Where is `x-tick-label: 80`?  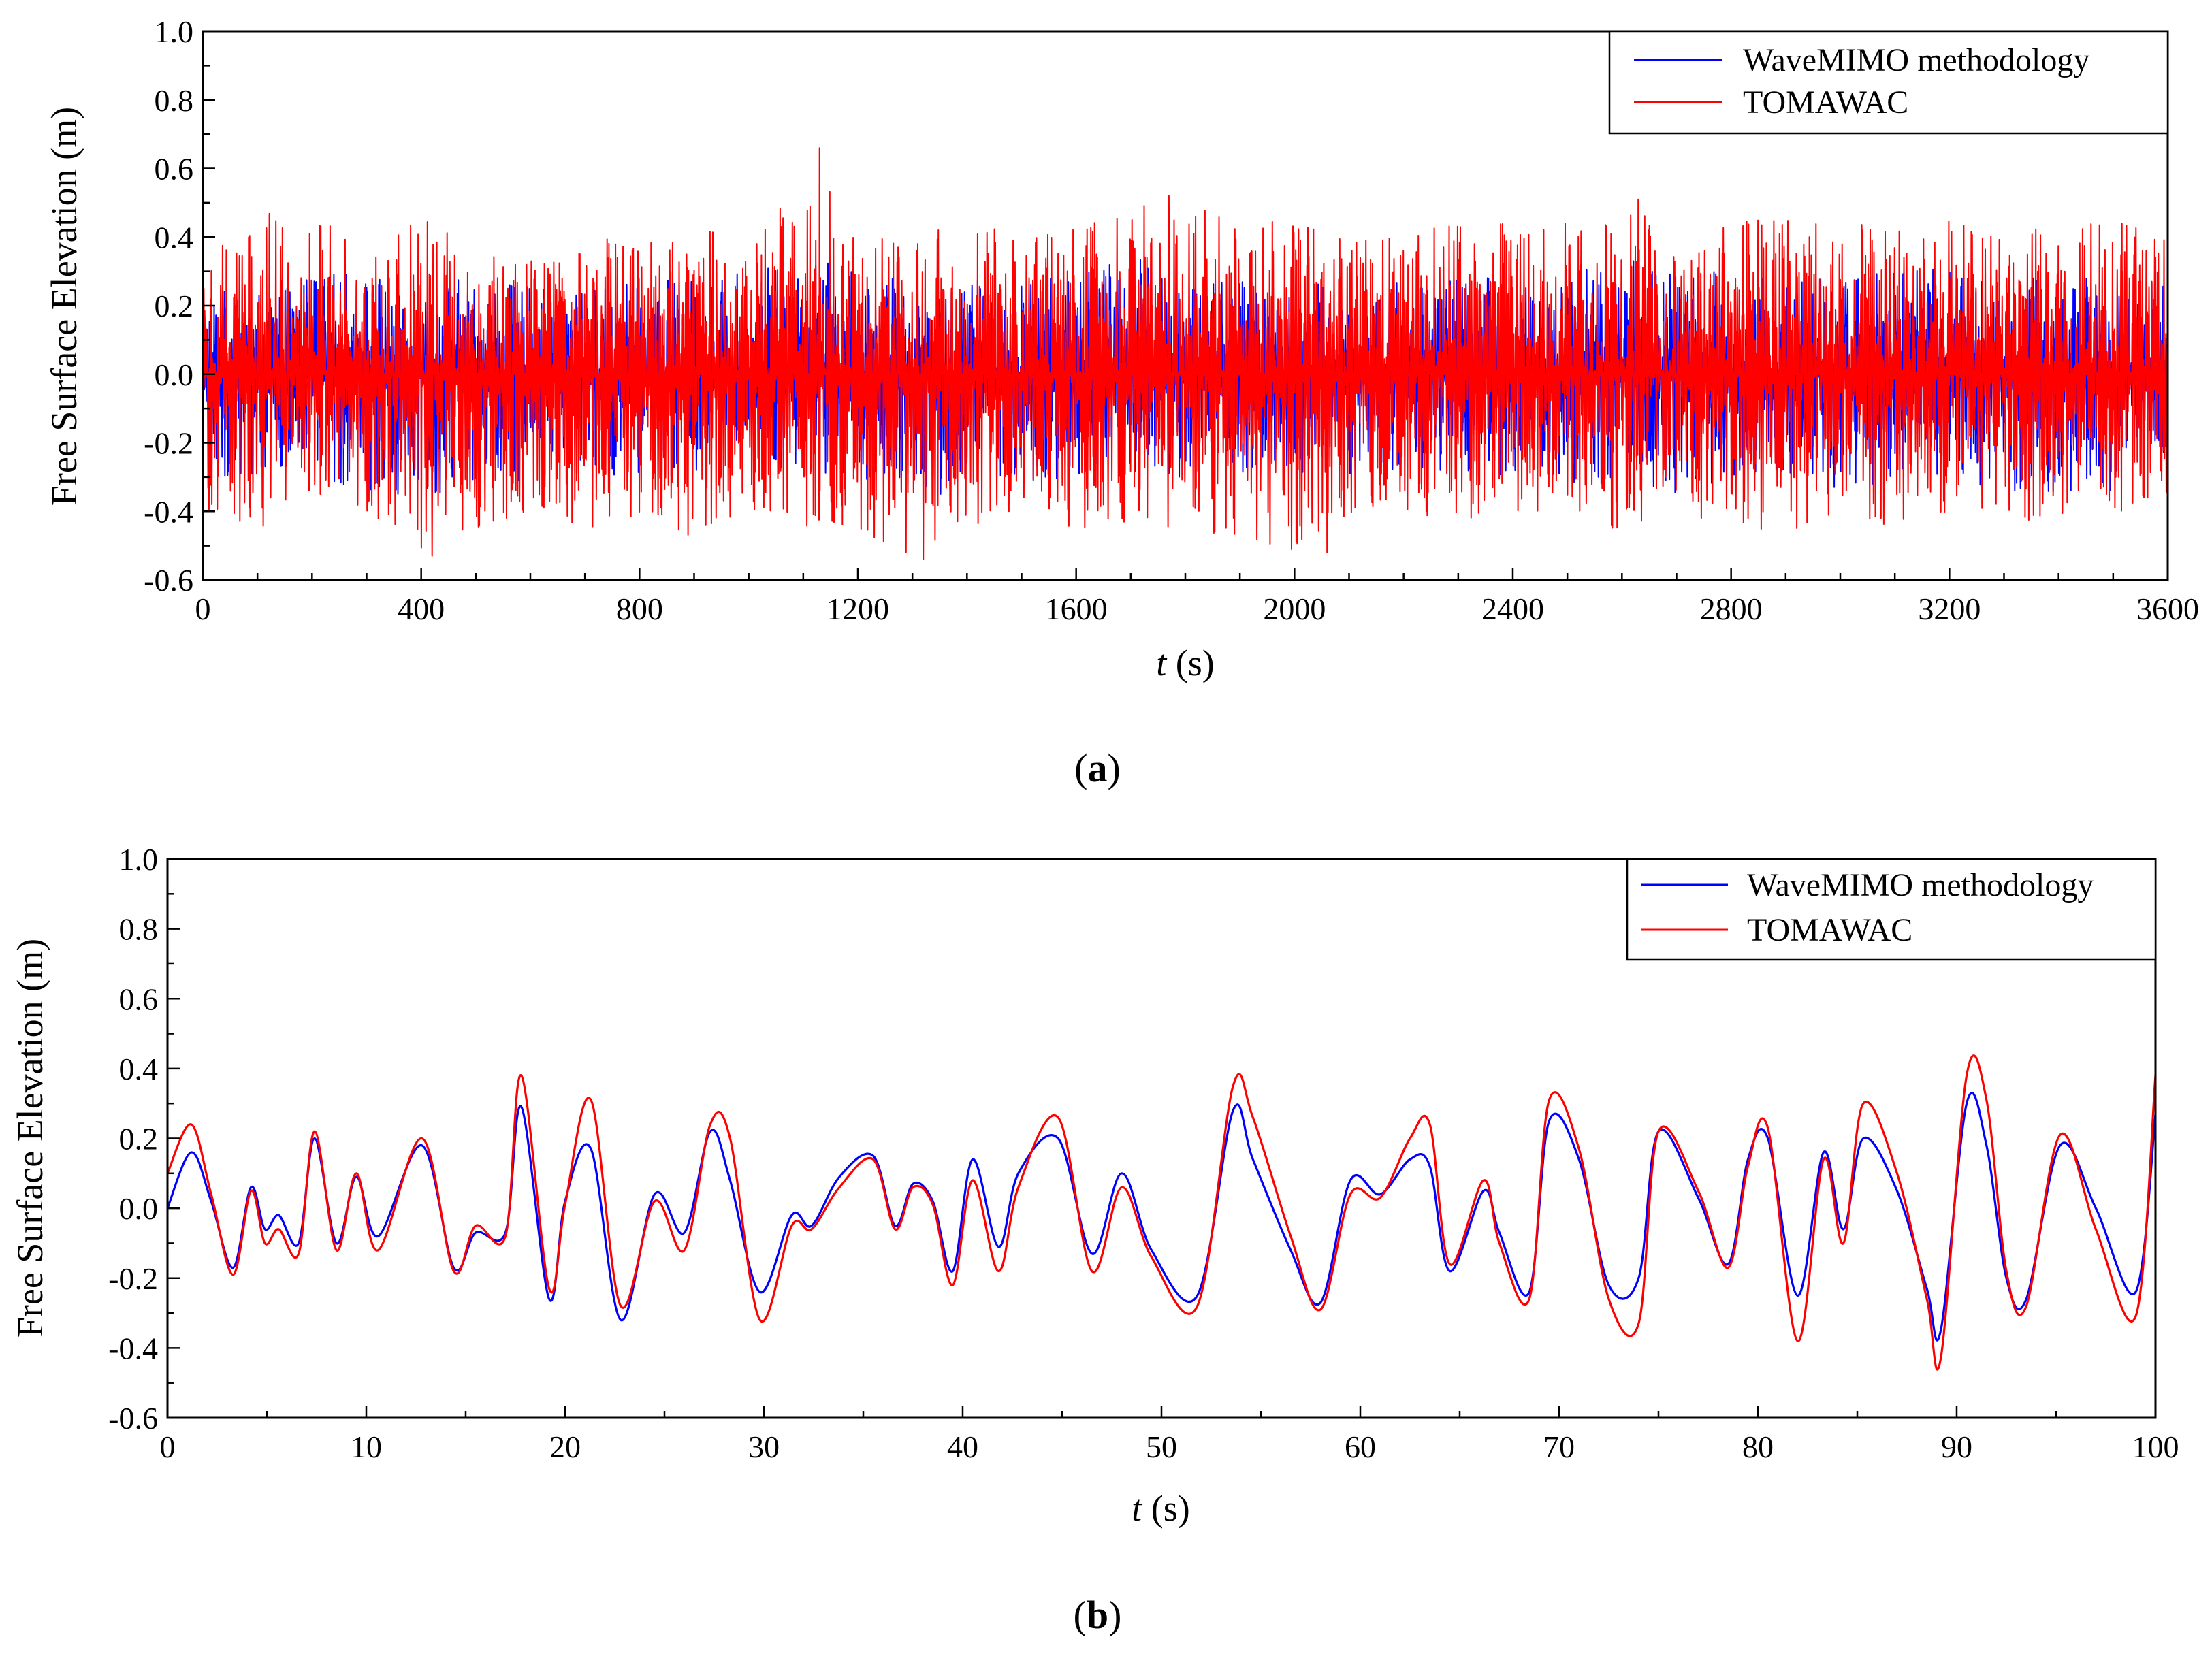 x-tick-label: 80 is located at coordinates (1758, 1446).